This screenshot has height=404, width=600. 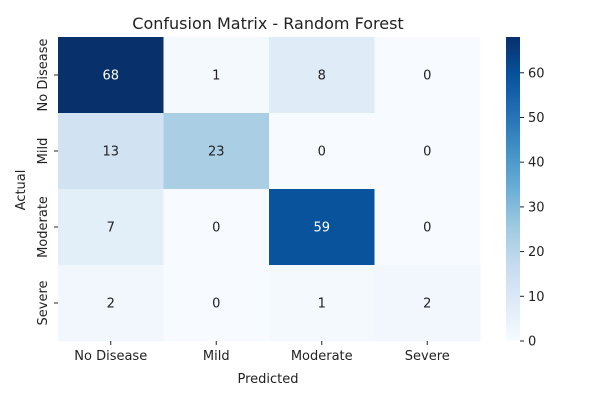 I want to click on cell-value-label: 13, so click(x=110, y=152).